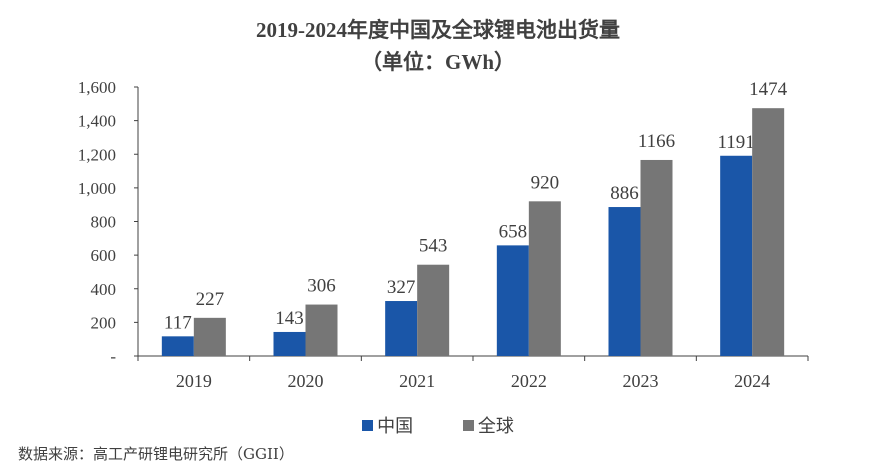 The image size is (876, 473). I want to click on source-note: 数据来源：高工产研锂电研究所（GGII）, so click(156, 454).